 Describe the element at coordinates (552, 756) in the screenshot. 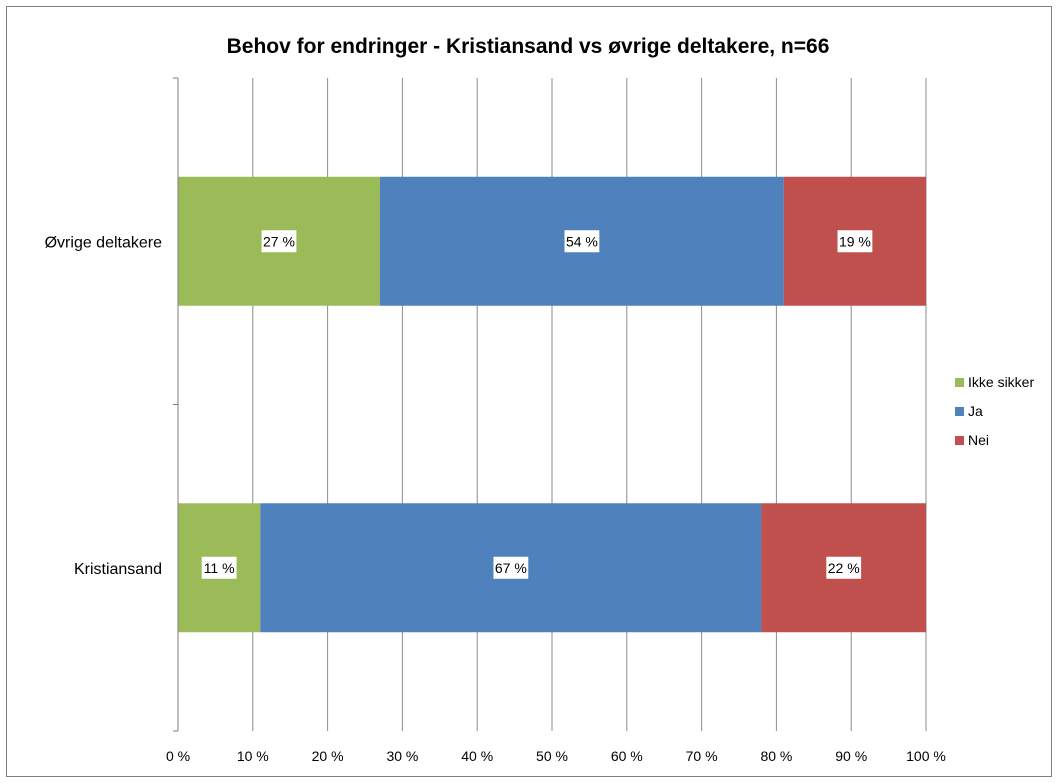

I see `x-tick-label: 50 %` at that location.